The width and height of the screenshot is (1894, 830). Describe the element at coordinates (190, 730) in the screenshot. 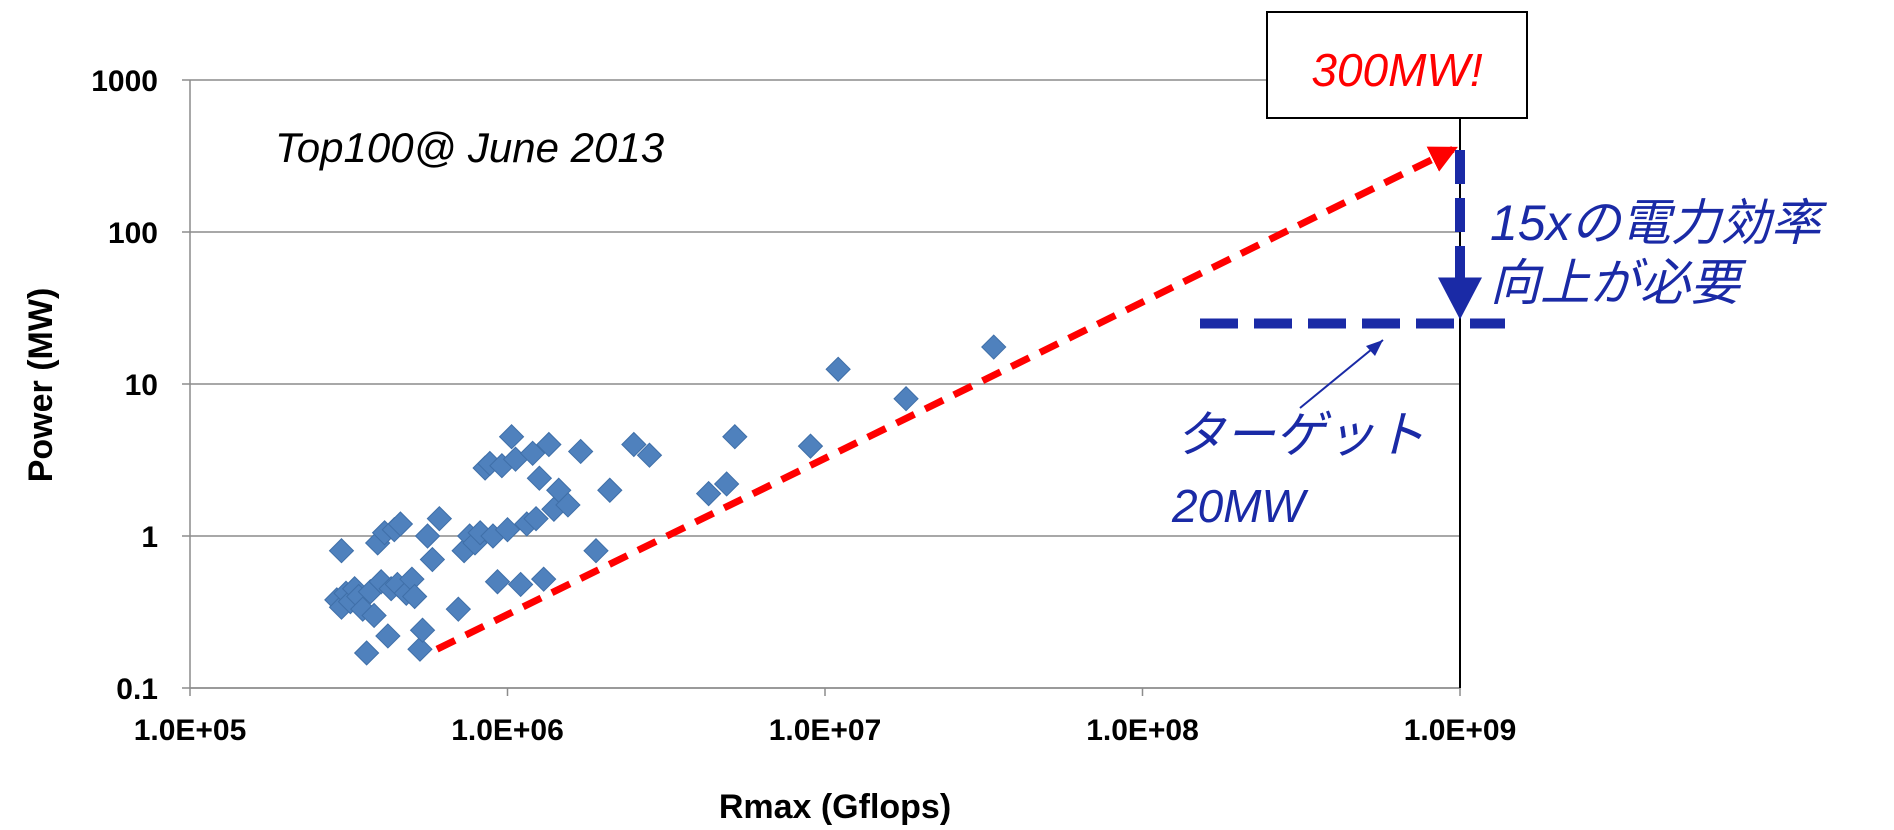

I see `x-tick-label: 1.0E+05` at that location.